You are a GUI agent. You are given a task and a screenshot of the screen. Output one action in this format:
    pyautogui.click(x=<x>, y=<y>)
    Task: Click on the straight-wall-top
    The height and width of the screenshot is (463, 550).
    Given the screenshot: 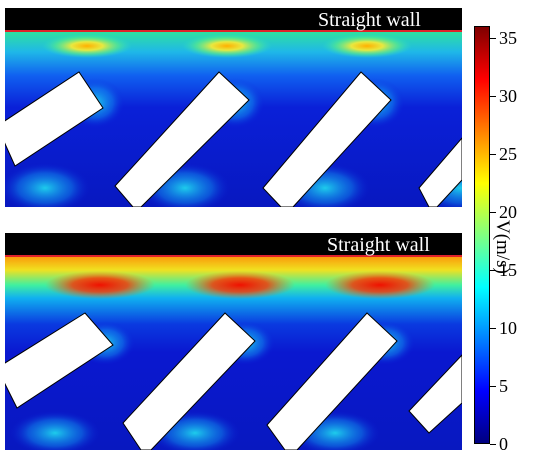 What is the action you would take?
    pyautogui.click(x=233, y=19)
    